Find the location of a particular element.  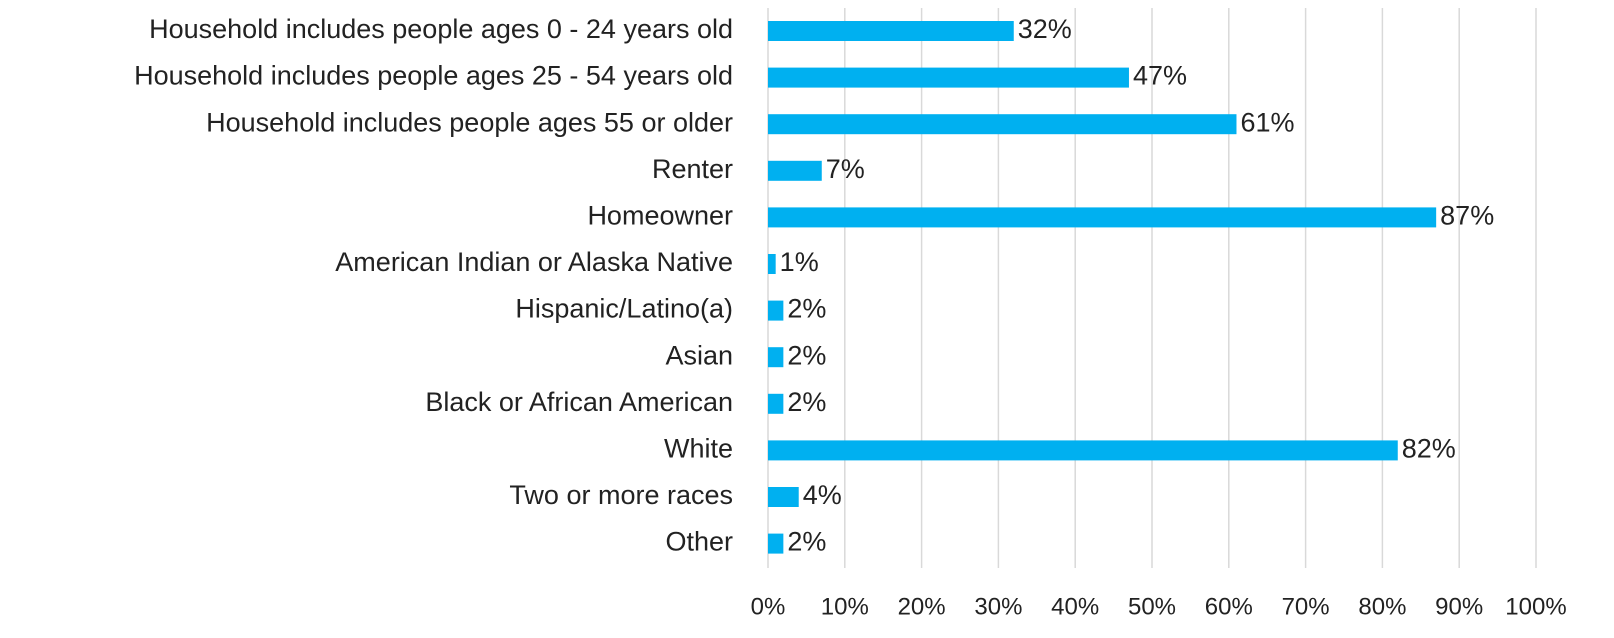

x-tick-label: 50% is located at coordinates (1152, 606).